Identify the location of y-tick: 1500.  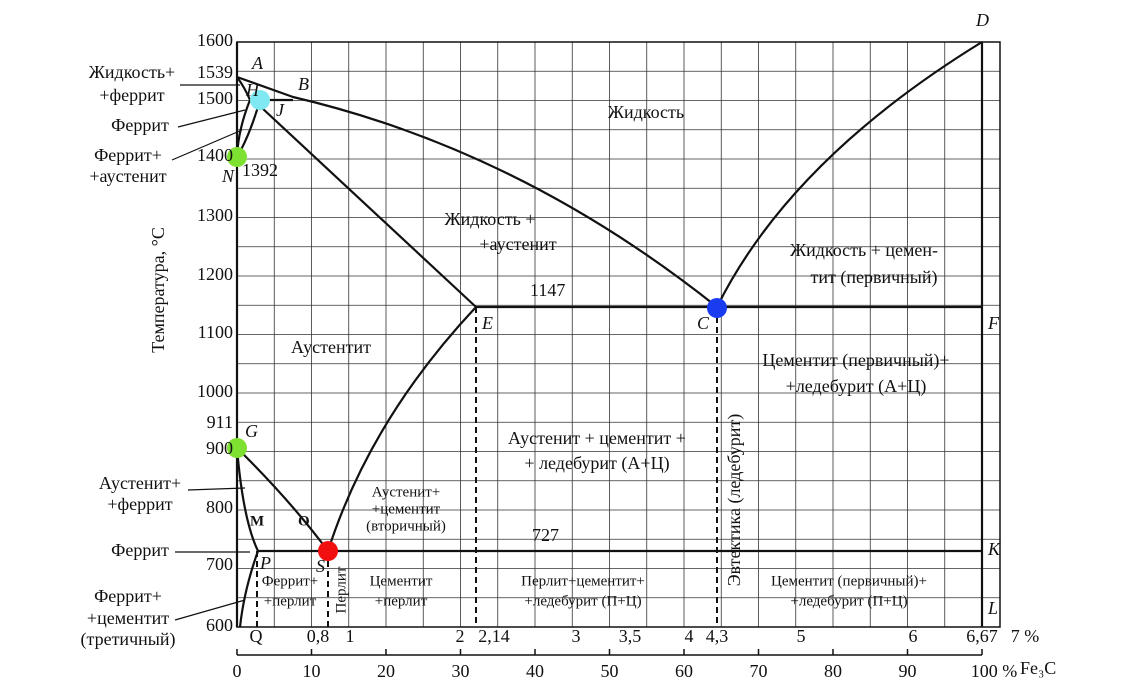
(215, 98).